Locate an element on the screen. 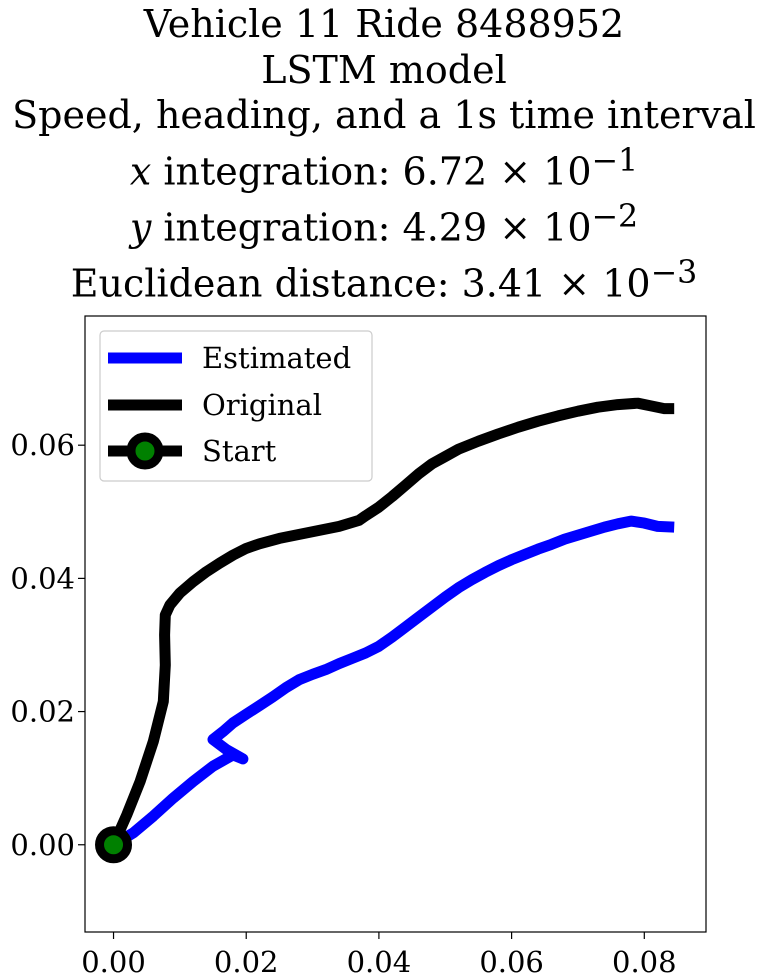 This screenshot has width=768, height=979. title-line-5: y integration: 4.29 × 10−2 is located at coordinates (384, 223).